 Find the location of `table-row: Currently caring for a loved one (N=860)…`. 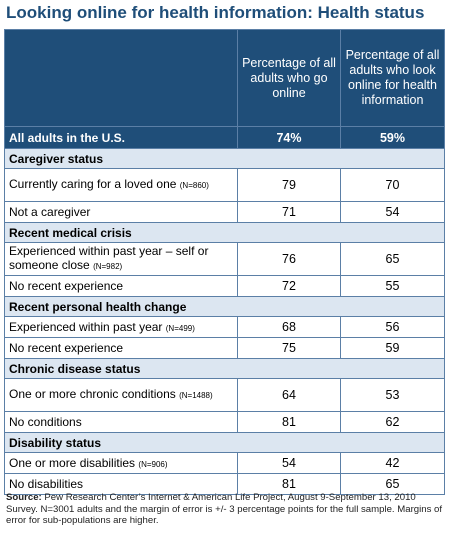

table-row: Currently caring for a loved one (N=860)… is located at coordinates (224, 185).